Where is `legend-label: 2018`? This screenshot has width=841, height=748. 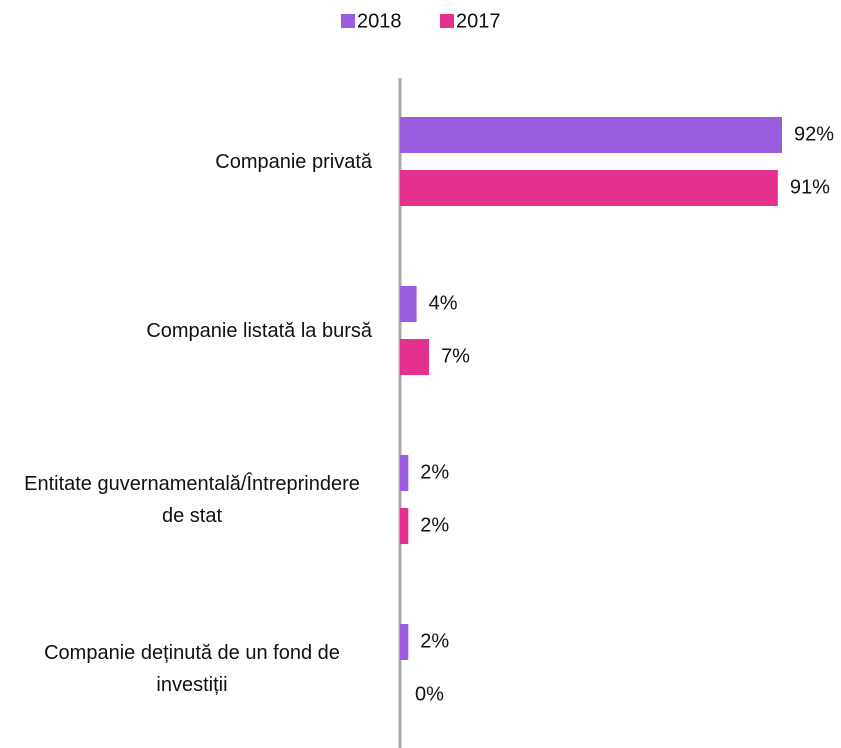
legend-label: 2018 is located at coordinates (379, 21).